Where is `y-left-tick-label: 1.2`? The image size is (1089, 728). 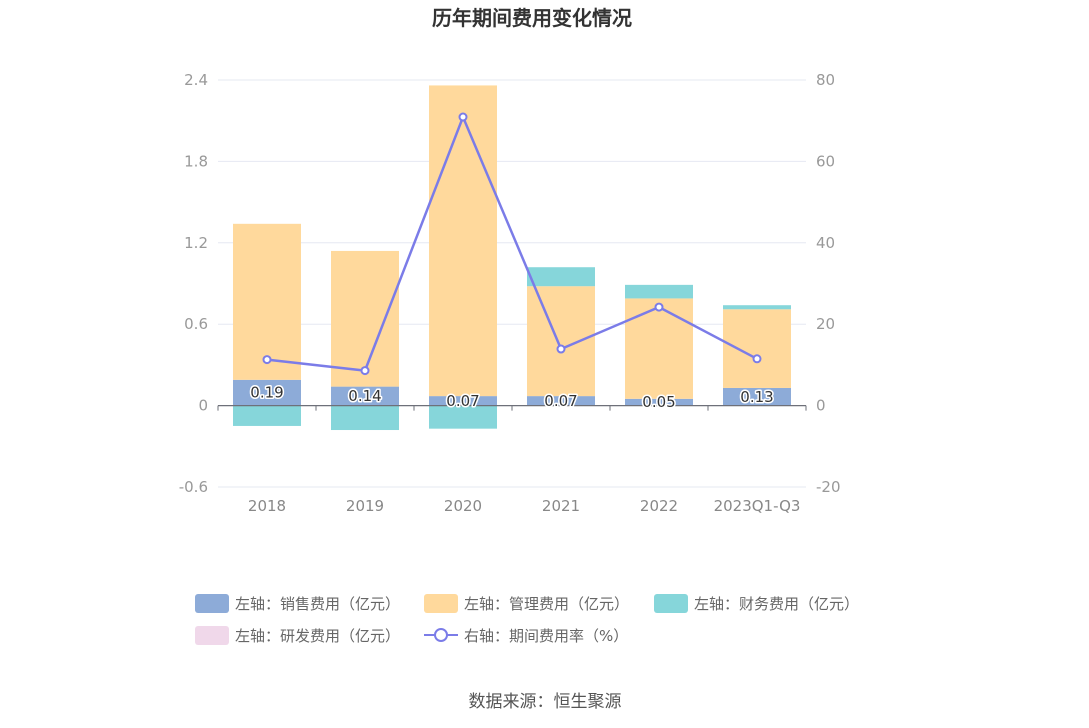 y-left-tick-label: 1.2 is located at coordinates (196, 243).